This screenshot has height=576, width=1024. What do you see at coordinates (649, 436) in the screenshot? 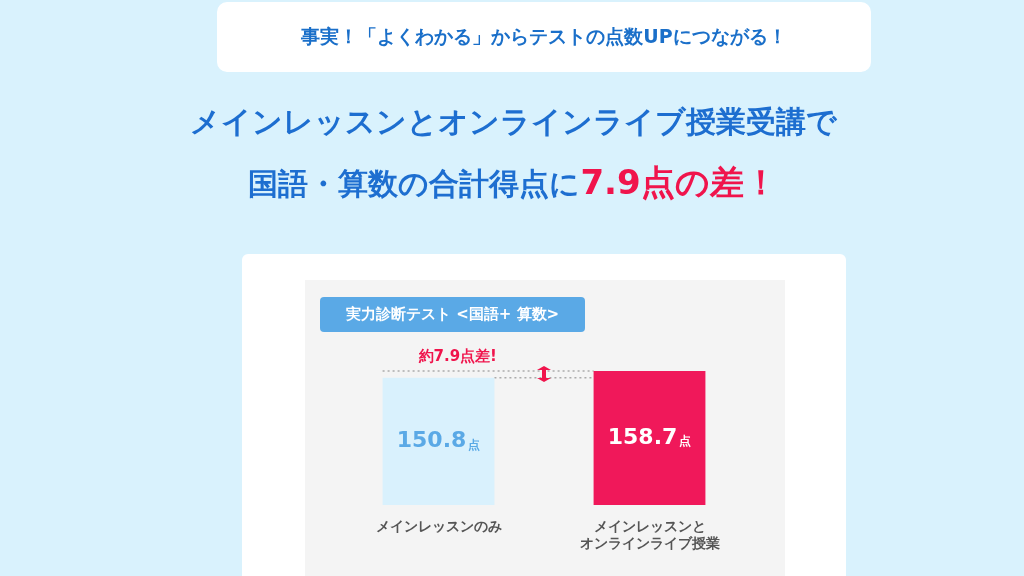
I see `data-label: 158.7点` at bounding box center [649, 436].